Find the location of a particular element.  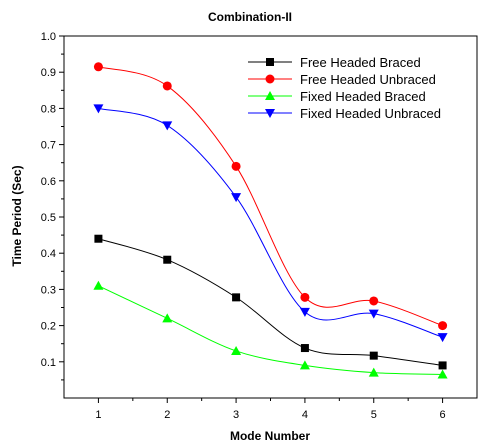

x-tick-label: 3 is located at coordinates (236, 415).